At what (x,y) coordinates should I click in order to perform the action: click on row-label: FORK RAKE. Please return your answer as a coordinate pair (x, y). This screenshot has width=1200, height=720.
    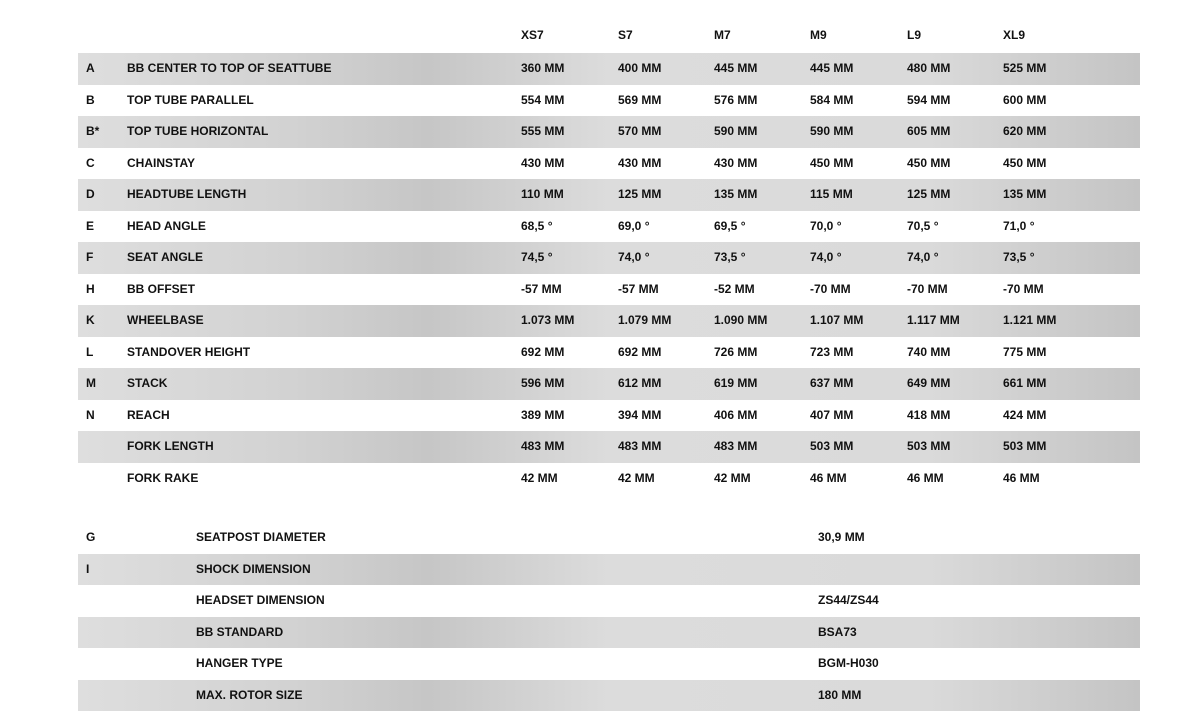
    Looking at the image, I should click on (163, 477).